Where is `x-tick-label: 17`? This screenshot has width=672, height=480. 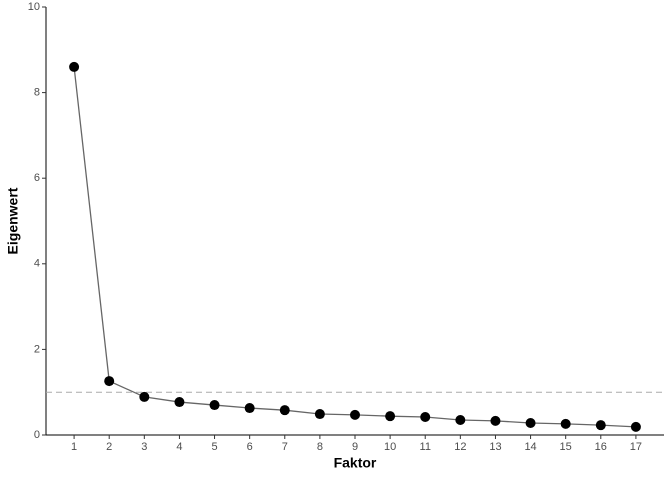 x-tick-label: 17 is located at coordinates (636, 447).